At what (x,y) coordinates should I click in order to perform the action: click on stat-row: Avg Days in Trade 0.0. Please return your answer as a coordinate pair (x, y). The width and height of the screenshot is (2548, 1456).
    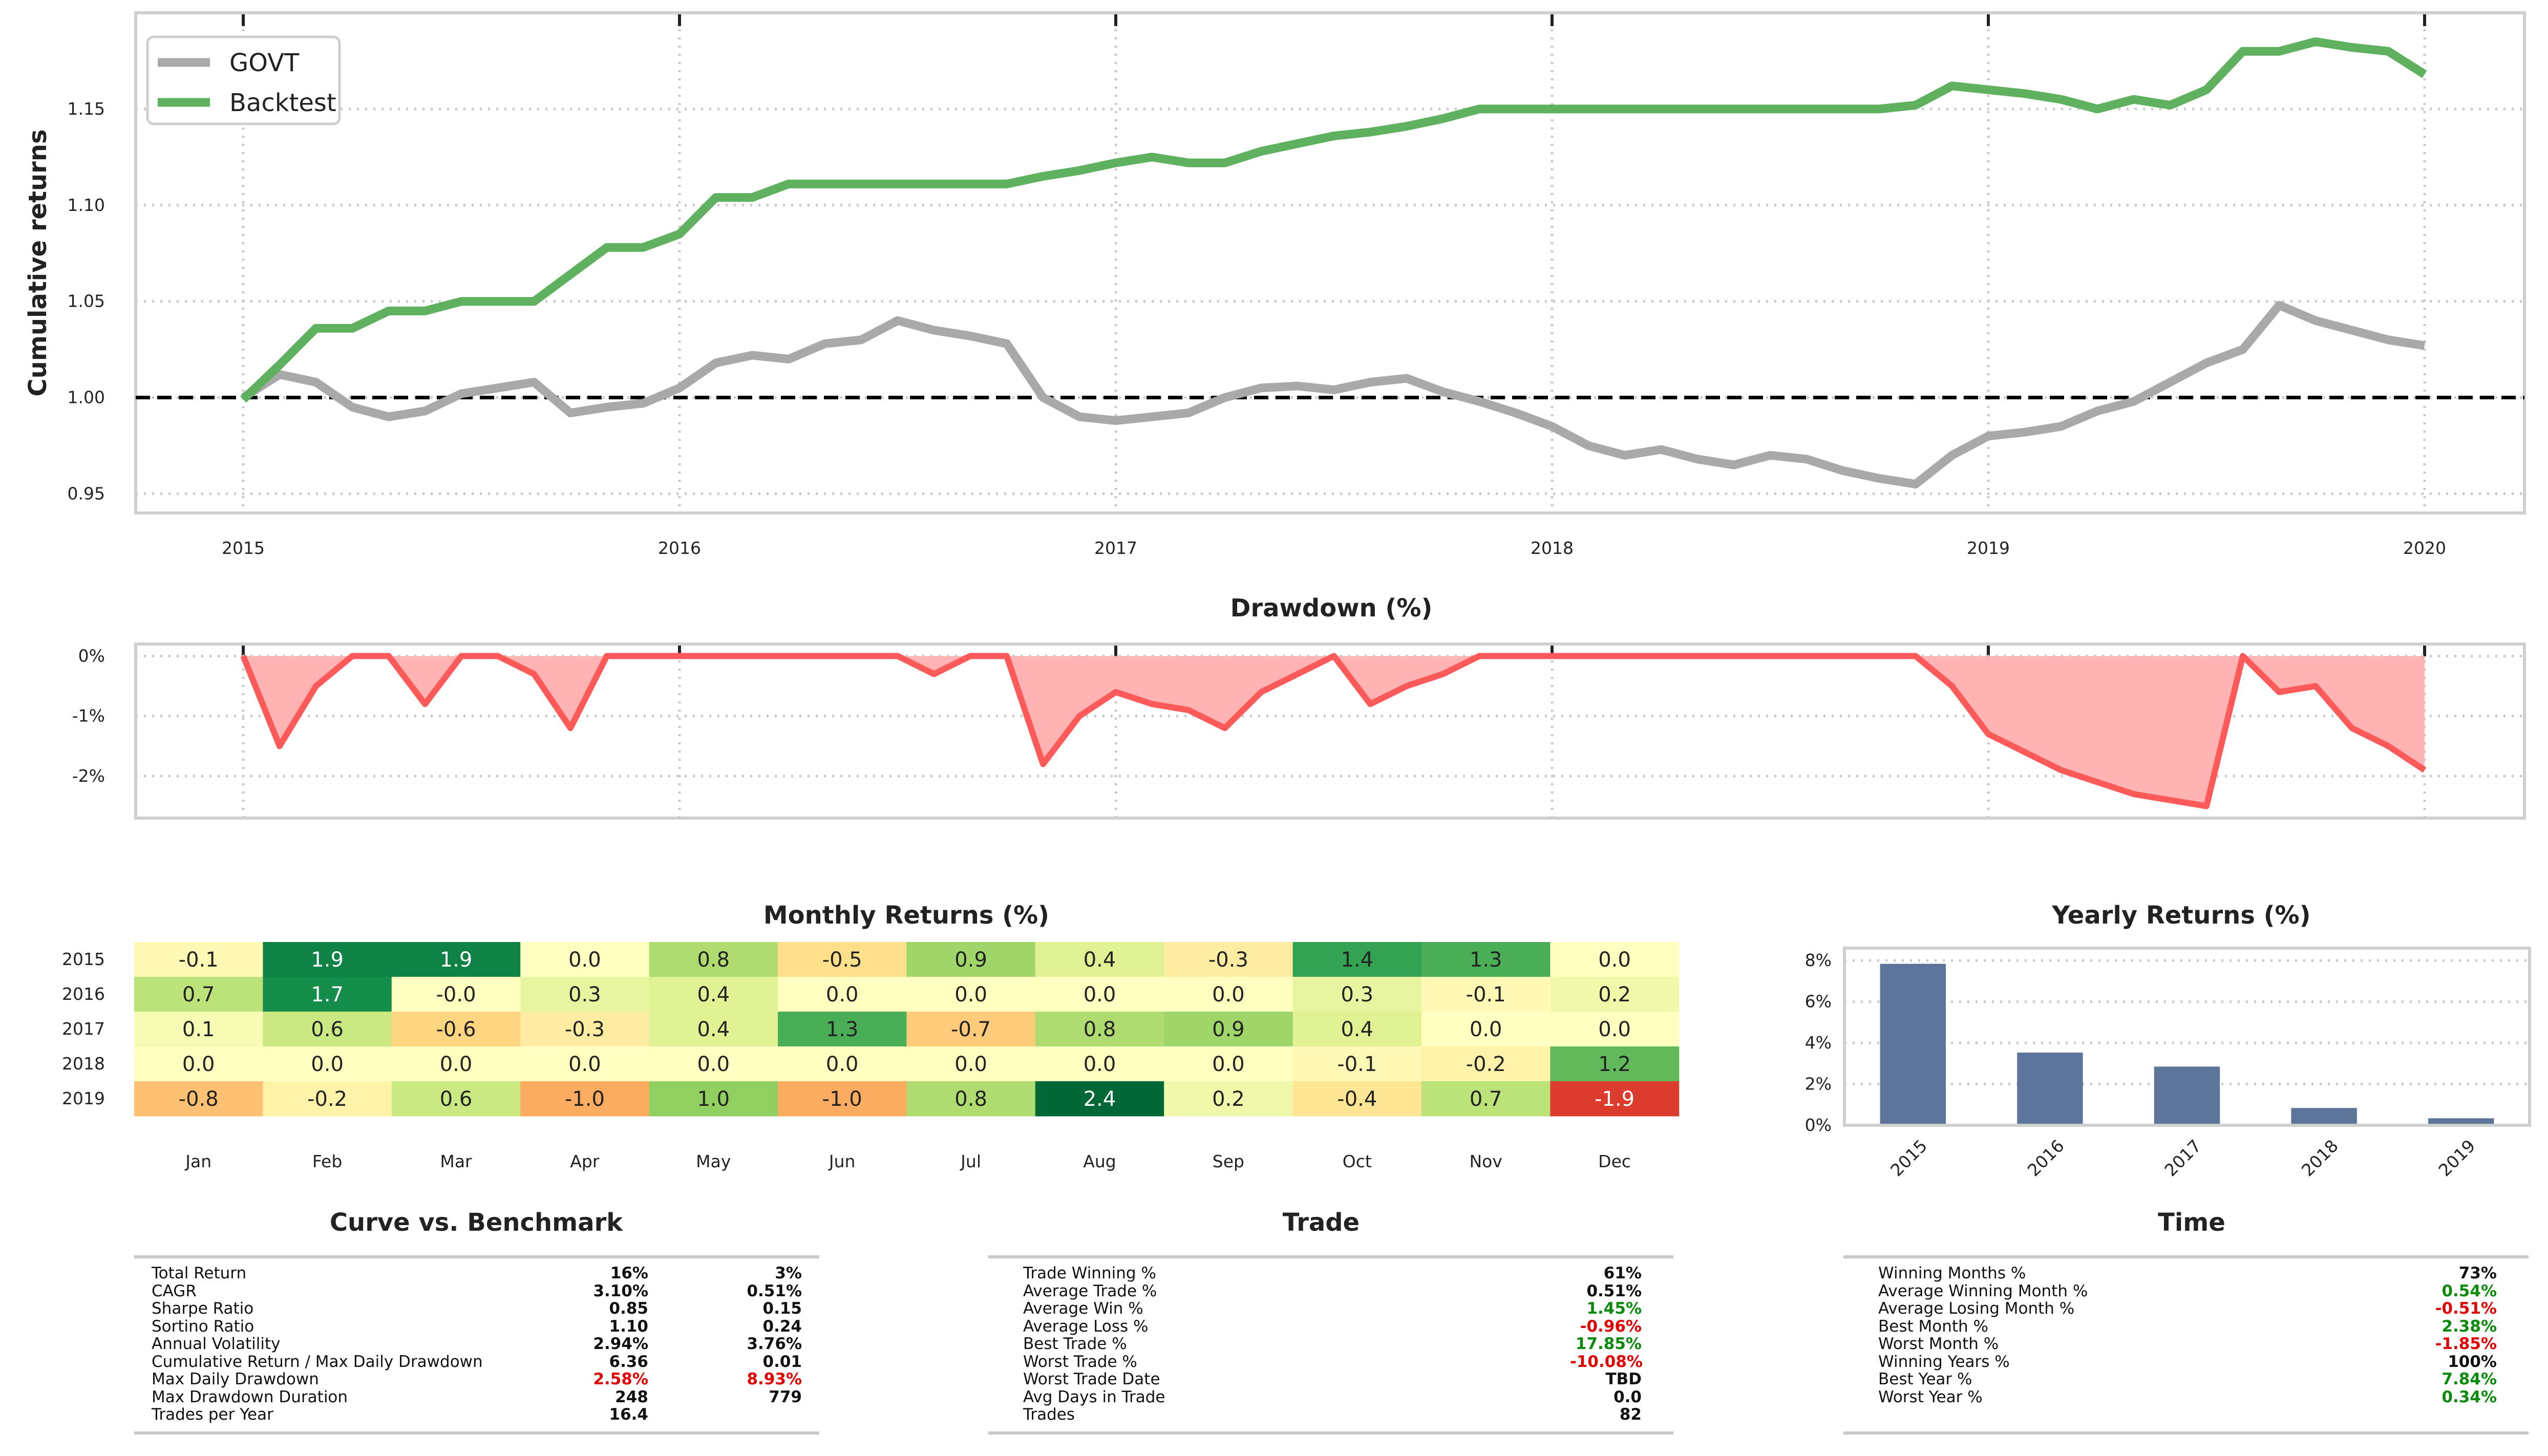
    Looking at the image, I should click on (1332, 1397).